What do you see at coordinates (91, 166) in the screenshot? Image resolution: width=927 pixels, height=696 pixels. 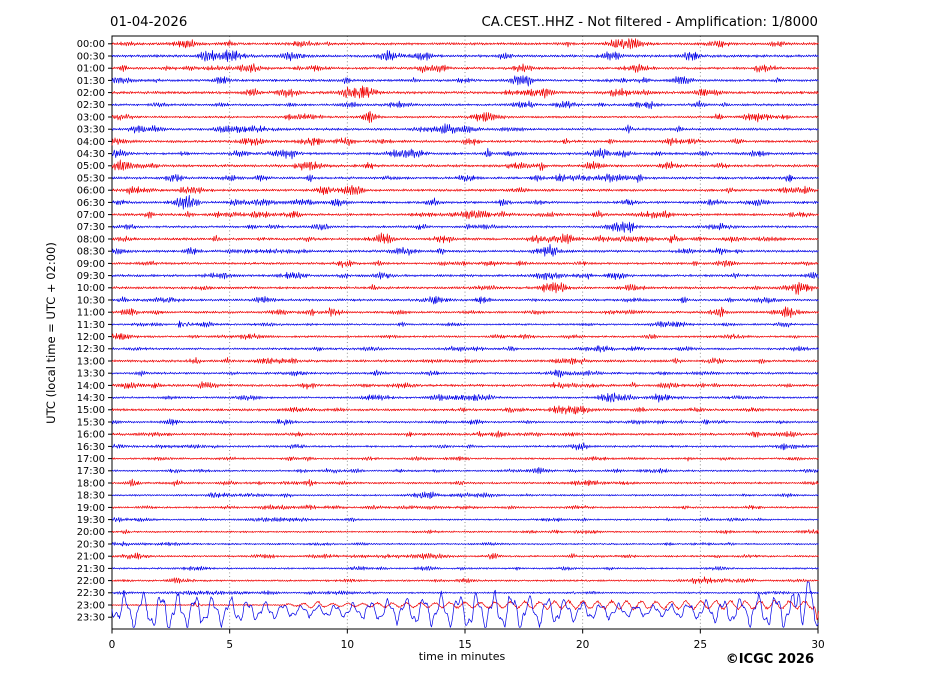 I see `y-tick-label-05:00: 05:00` at bounding box center [91, 166].